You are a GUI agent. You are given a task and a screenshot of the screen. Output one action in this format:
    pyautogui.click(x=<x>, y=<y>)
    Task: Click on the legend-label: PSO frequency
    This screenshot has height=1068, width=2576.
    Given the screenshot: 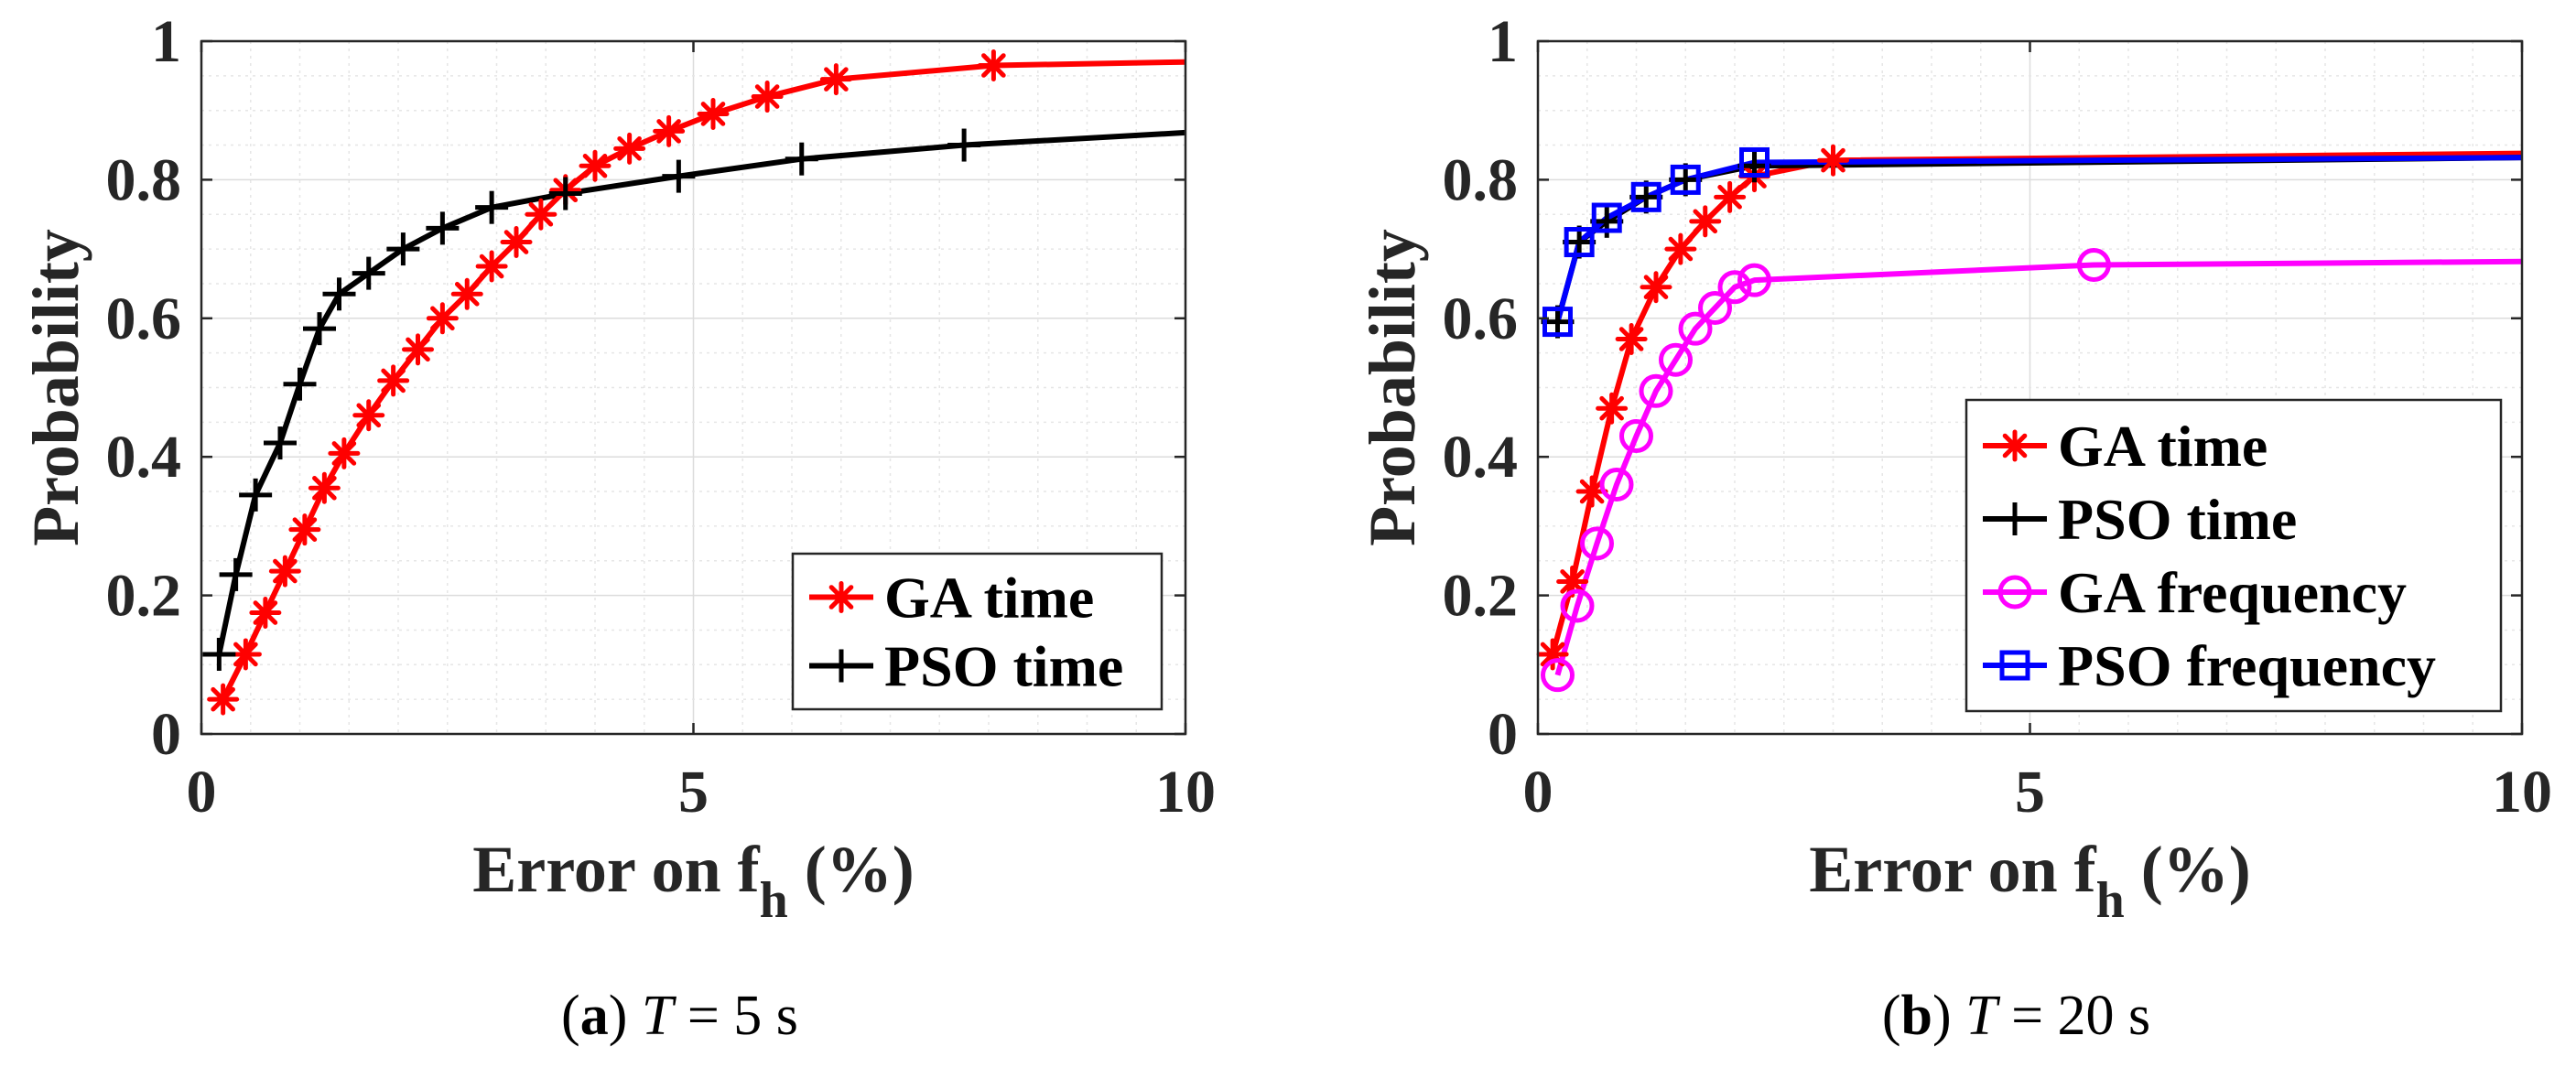 What is the action you would take?
    pyautogui.click(x=2247, y=666)
    